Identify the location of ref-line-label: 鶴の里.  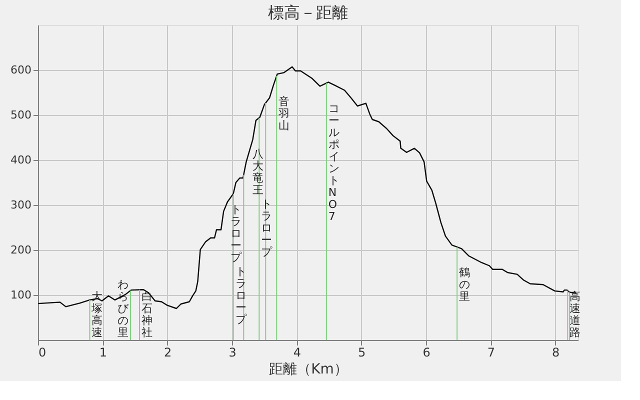
(464, 284).